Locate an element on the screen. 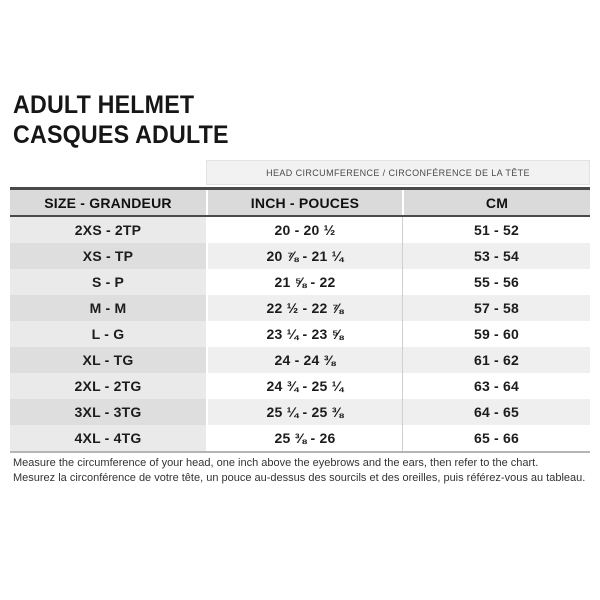 The width and height of the screenshot is (600, 600). table-row: 4XL - 4TG 25 ⅜ - 26 65 - 66 is located at coordinates (300, 438).